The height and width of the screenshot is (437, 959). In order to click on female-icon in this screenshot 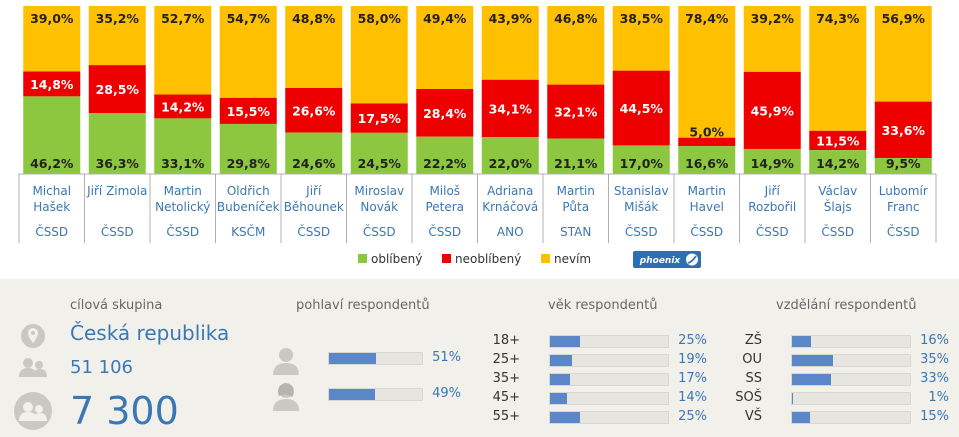, I will do `click(286, 397)`.